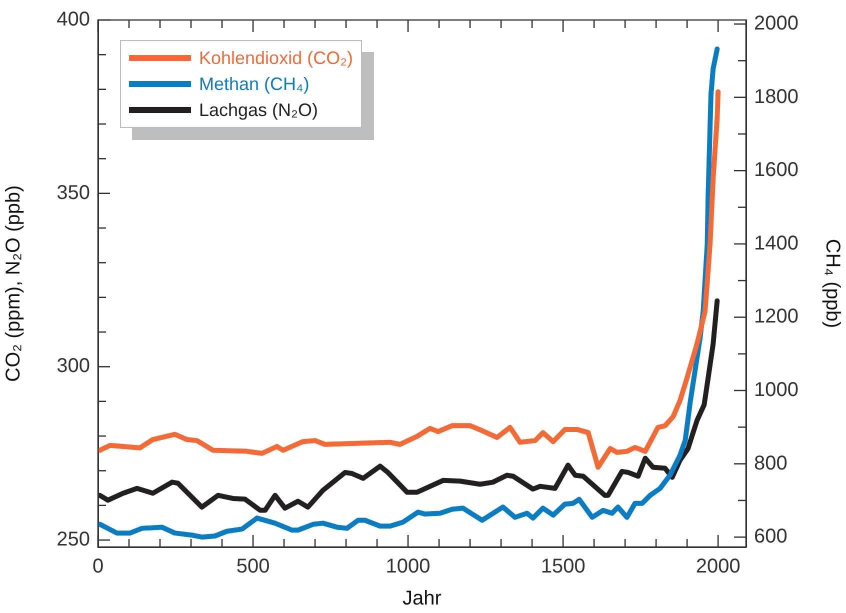 Image resolution: width=846 pixels, height=613 pixels. I want to click on legend-label: Lachgas (N₂O), so click(258, 110).